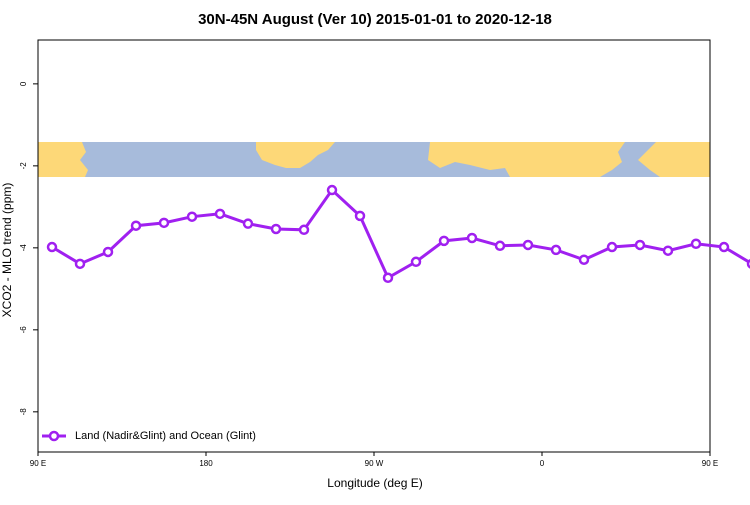 The width and height of the screenshot is (750, 505). I want to click on legend-marker, so click(54, 436).